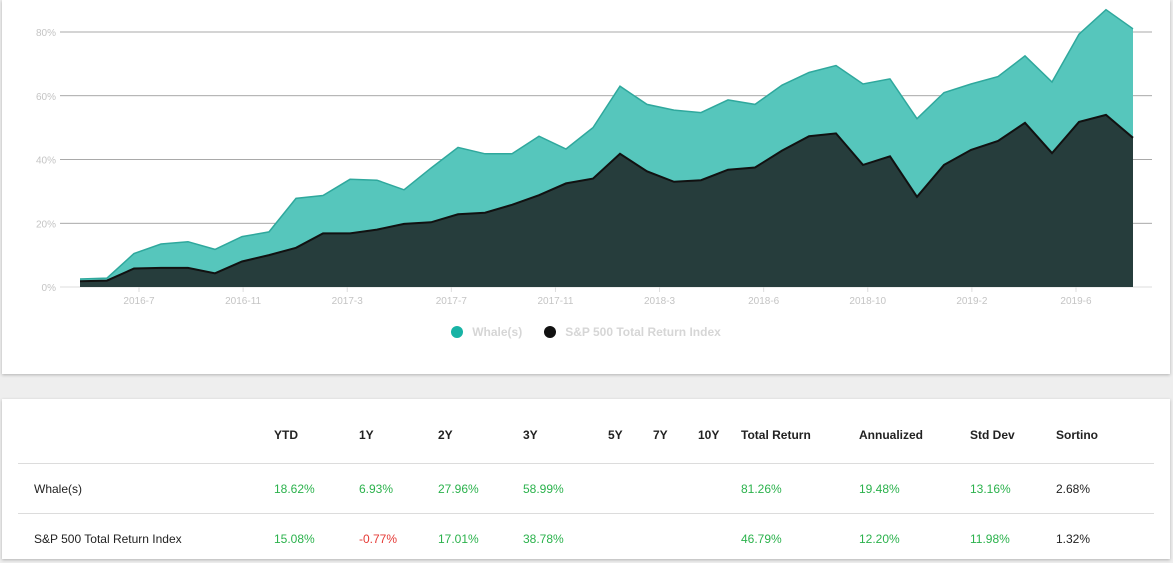 This screenshot has width=1173, height=563. I want to click on x-tick-label: 2017-7, so click(452, 301).